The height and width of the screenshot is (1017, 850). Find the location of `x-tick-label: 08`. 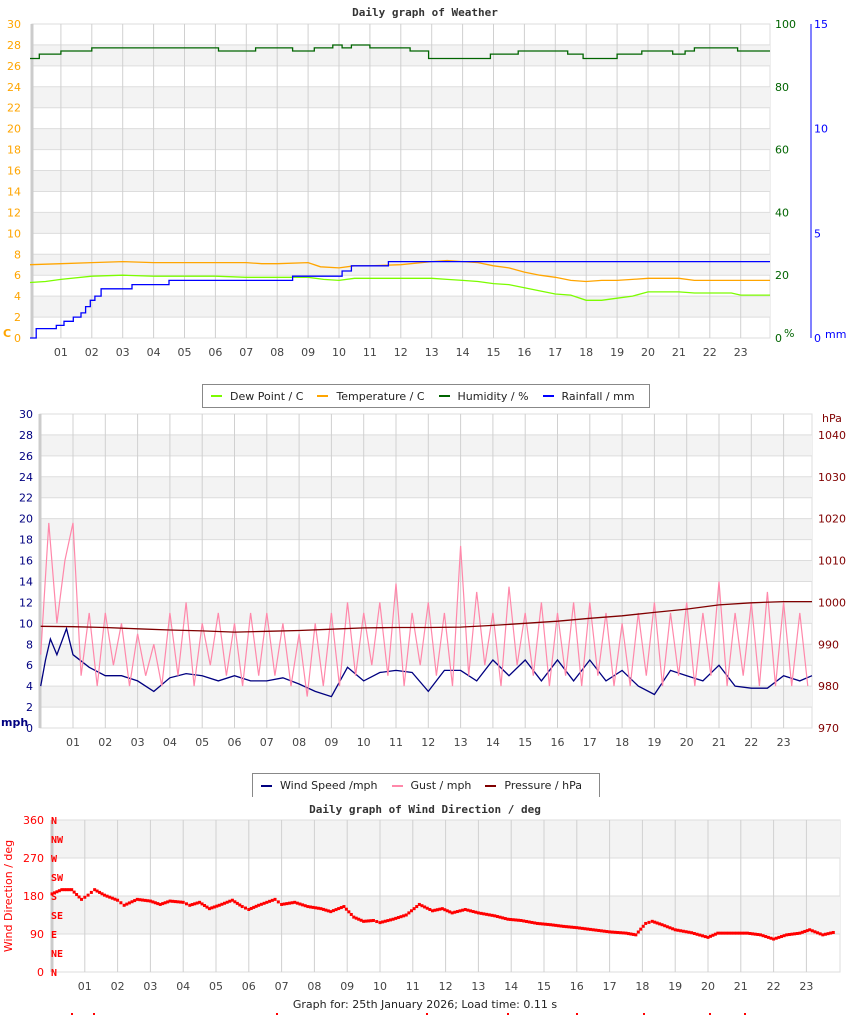

x-tick-label: 08 is located at coordinates (314, 986).